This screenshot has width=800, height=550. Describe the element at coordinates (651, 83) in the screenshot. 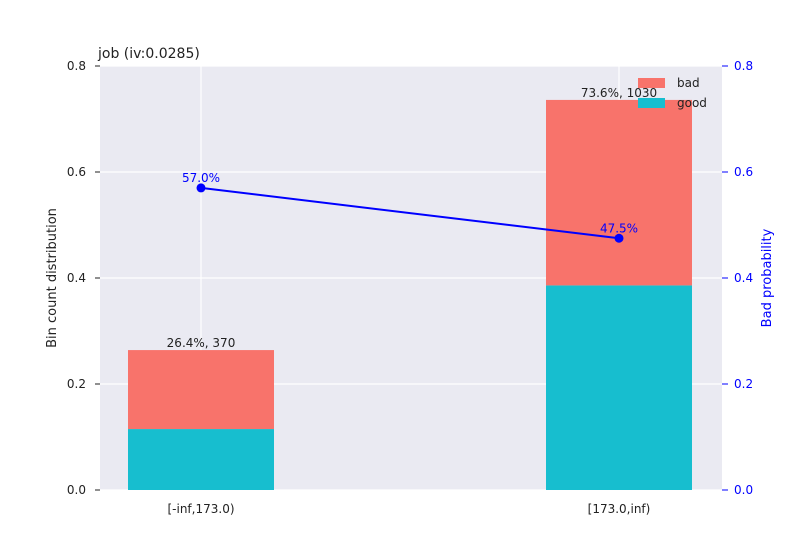

I see `legend-swatch-bad` at that location.